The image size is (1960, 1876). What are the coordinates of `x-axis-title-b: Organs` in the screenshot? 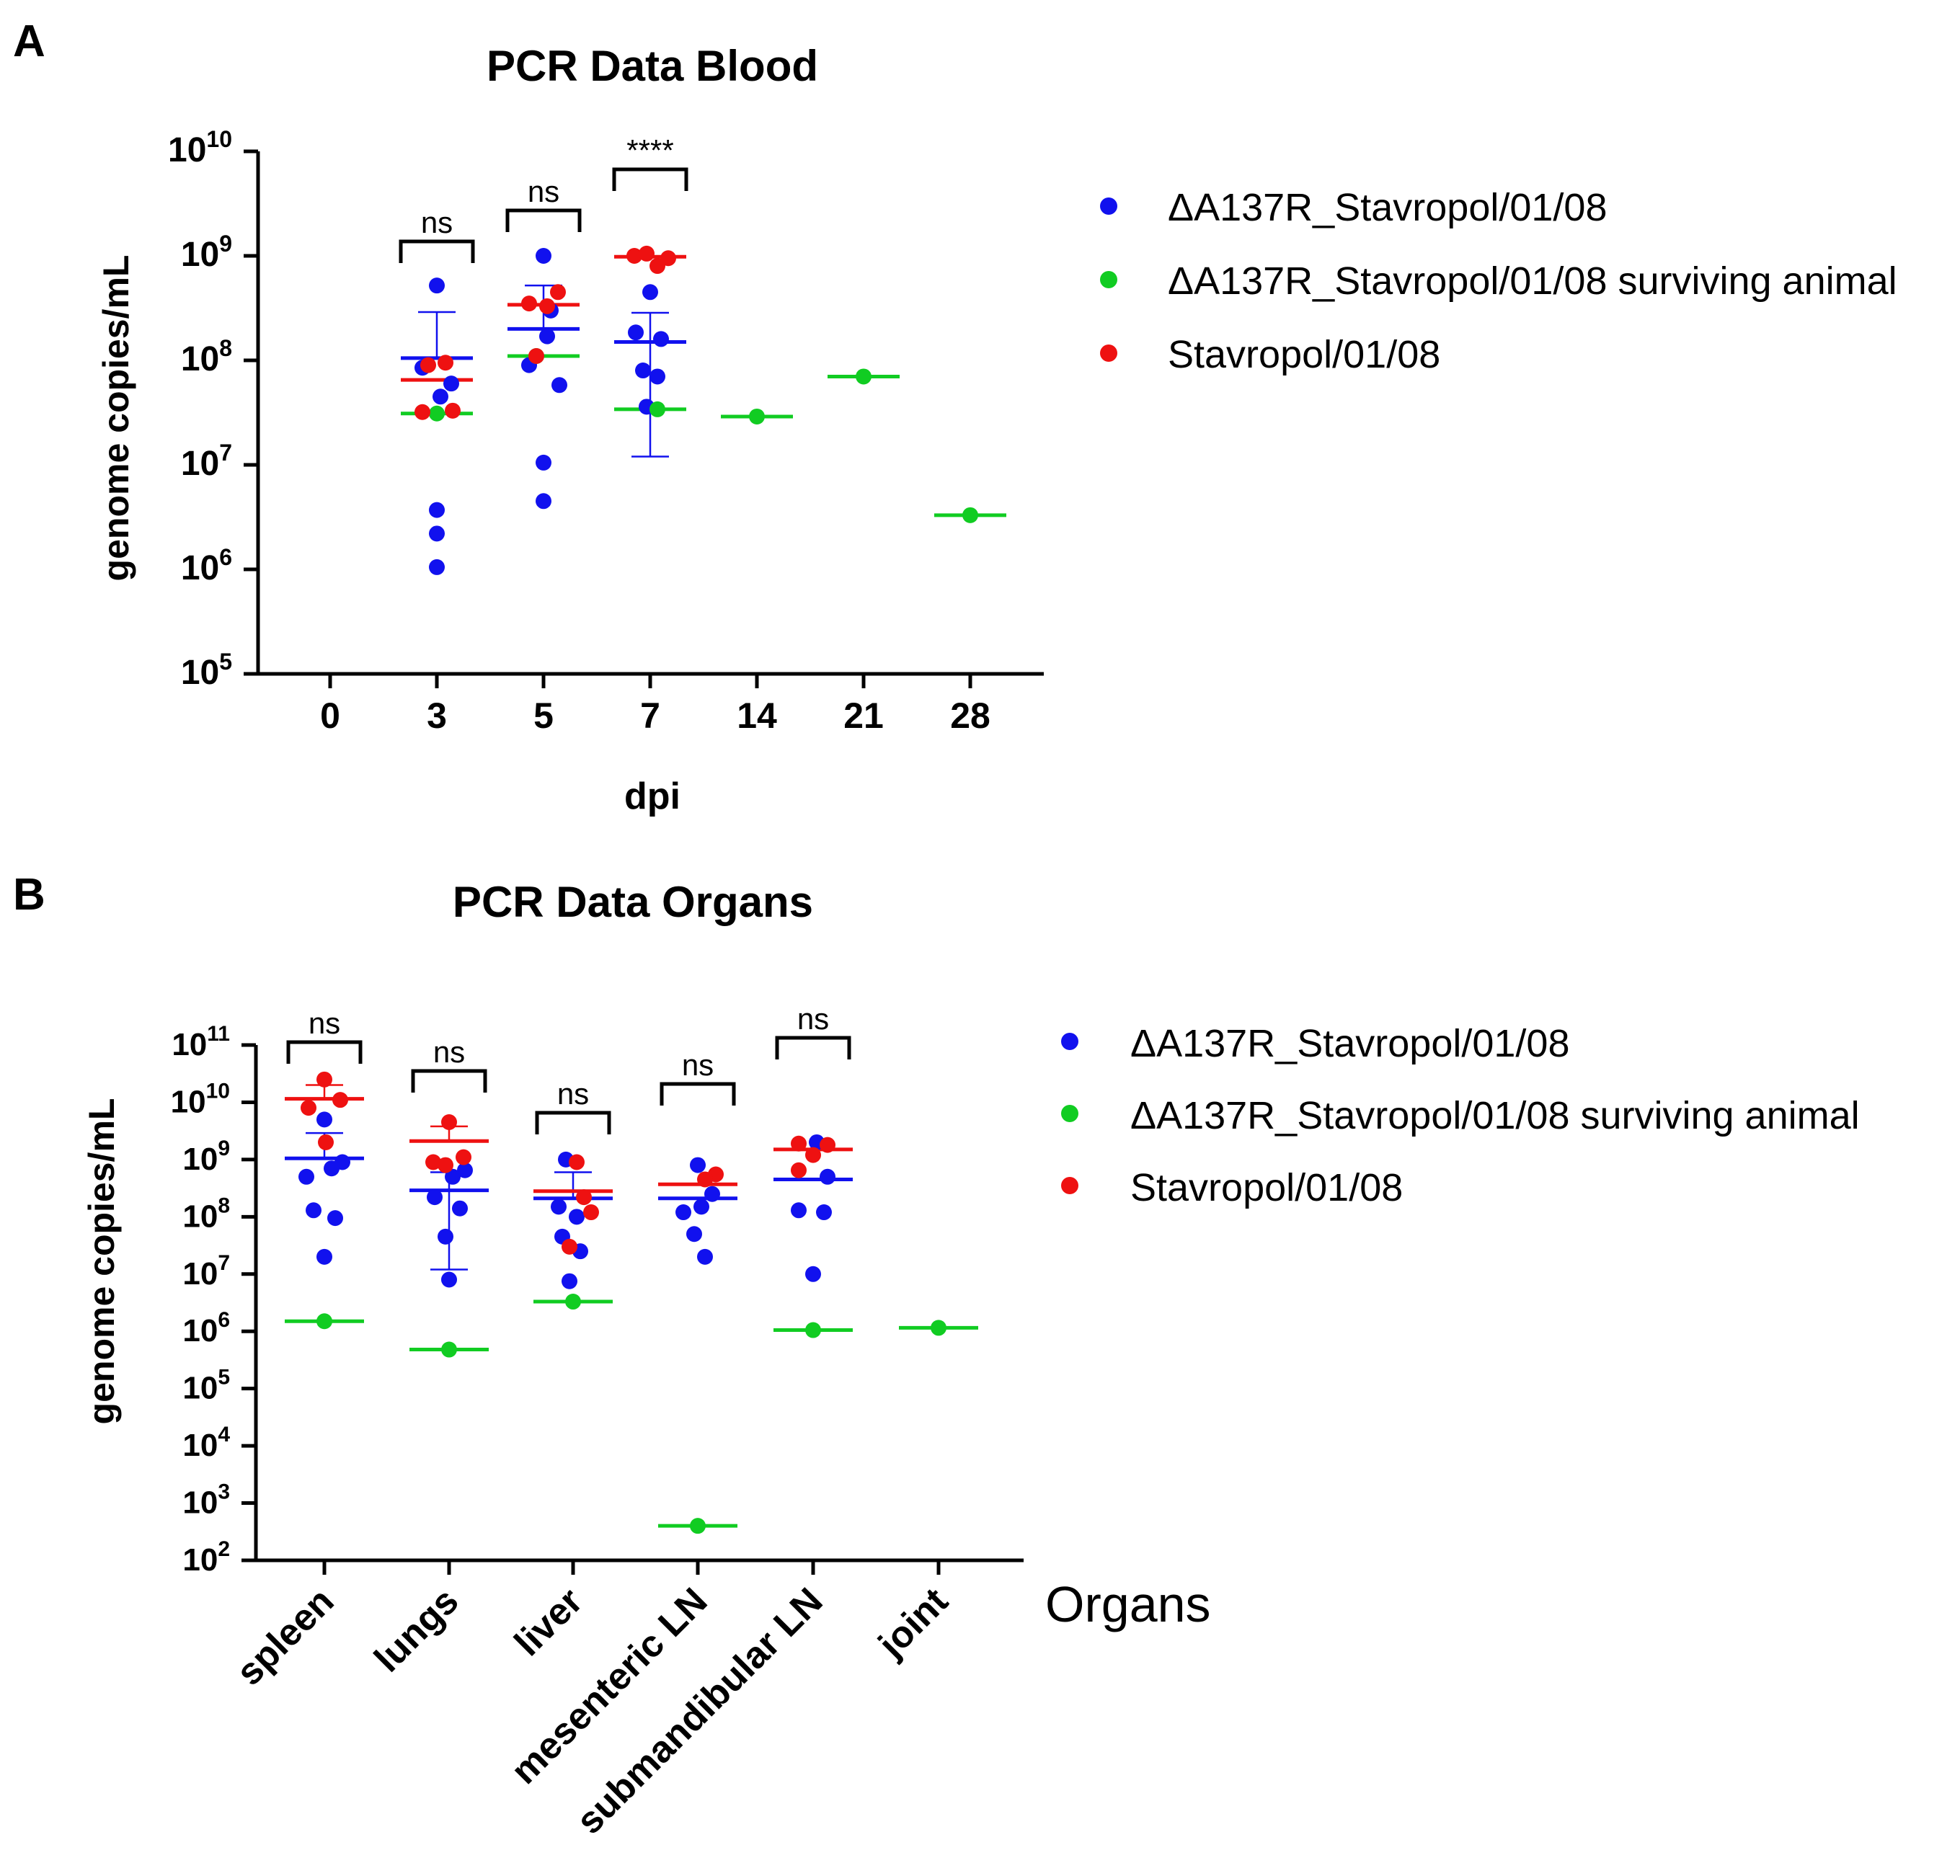 It's located at (1128, 1604).